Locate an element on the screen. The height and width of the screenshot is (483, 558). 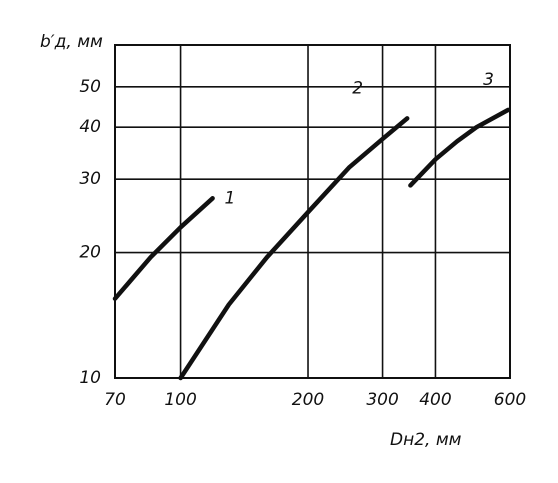
y-tick-label: 20 is located at coordinates (90, 253).